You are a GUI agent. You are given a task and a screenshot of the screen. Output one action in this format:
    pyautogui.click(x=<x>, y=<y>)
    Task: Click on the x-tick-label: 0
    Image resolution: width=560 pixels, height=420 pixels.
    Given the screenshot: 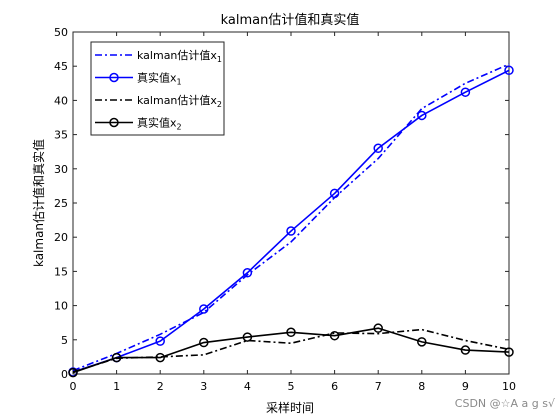 What is the action you would take?
    pyautogui.click(x=73, y=386)
    